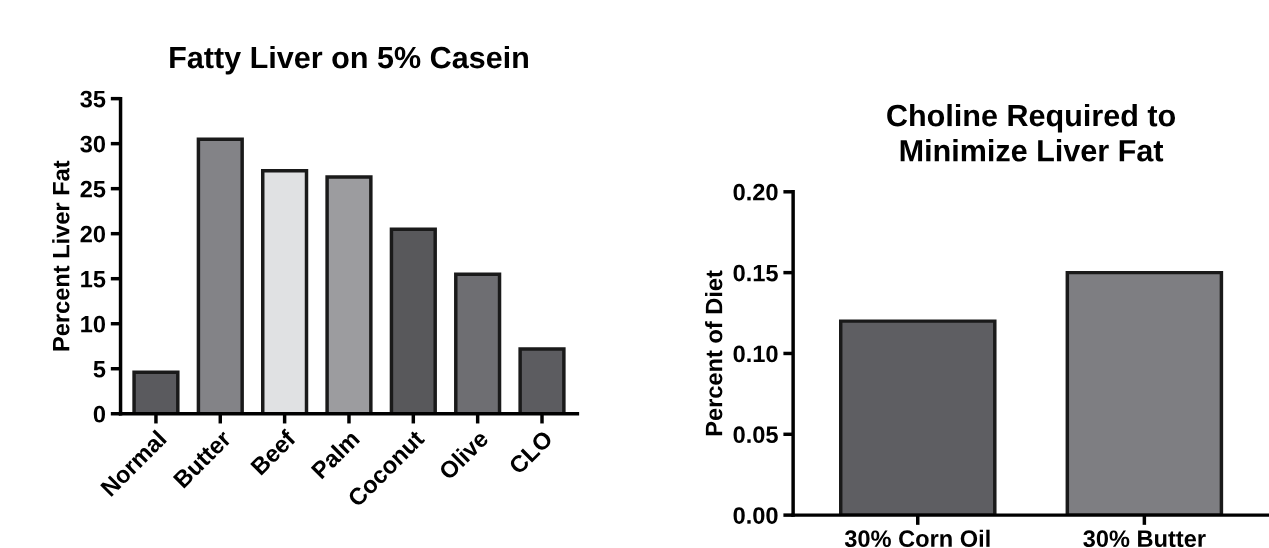 This screenshot has width=1269, height=548. What do you see at coordinates (1144, 539) in the screenshot?
I see `x-tick-label: 30% Butter` at bounding box center [1144, 539].